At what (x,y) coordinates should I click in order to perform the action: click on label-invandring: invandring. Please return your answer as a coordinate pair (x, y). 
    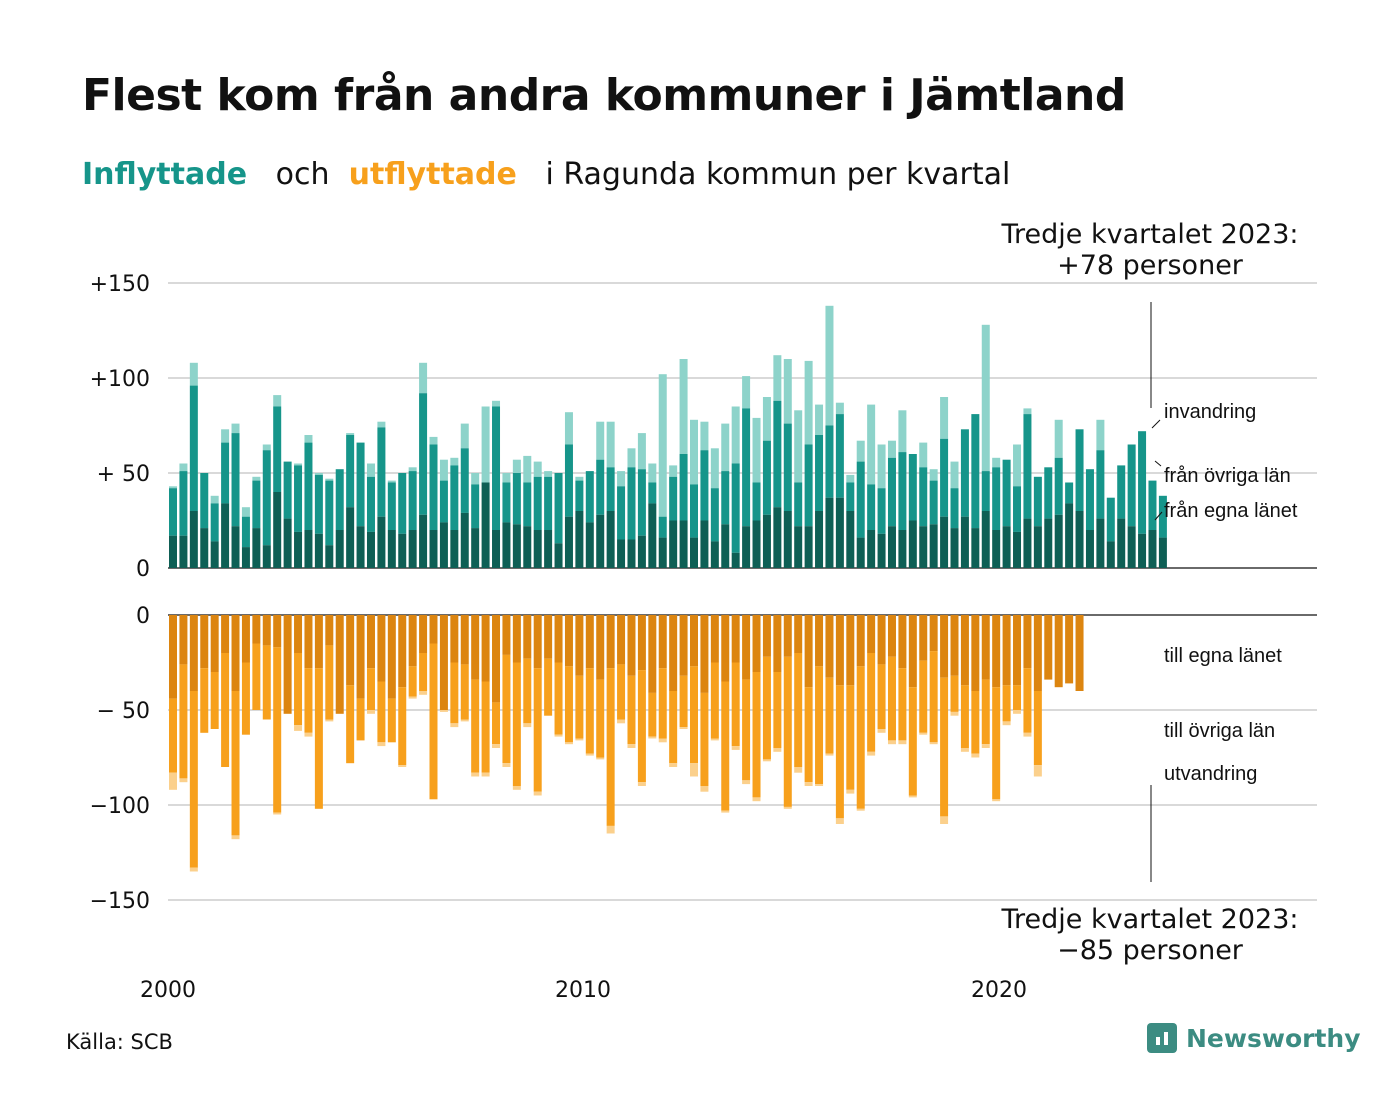
    Looking at the image, I should click on (1210, 412).